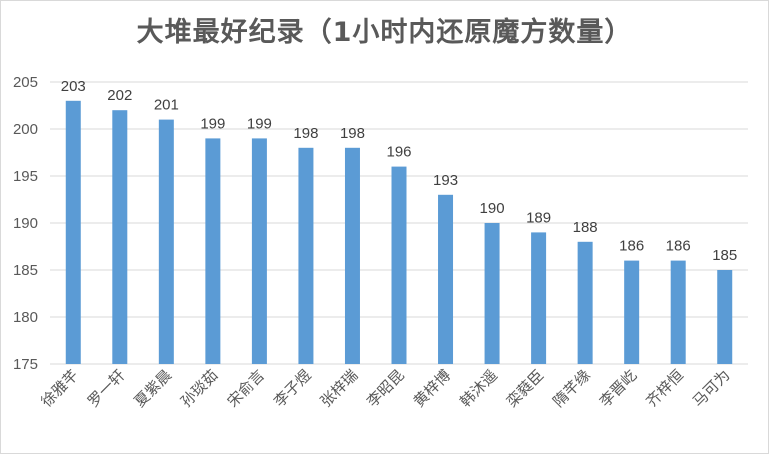 Image resolution: width=769 pixels, height=454 pixels. I want to click on data-label: 203, so click(73, 86).